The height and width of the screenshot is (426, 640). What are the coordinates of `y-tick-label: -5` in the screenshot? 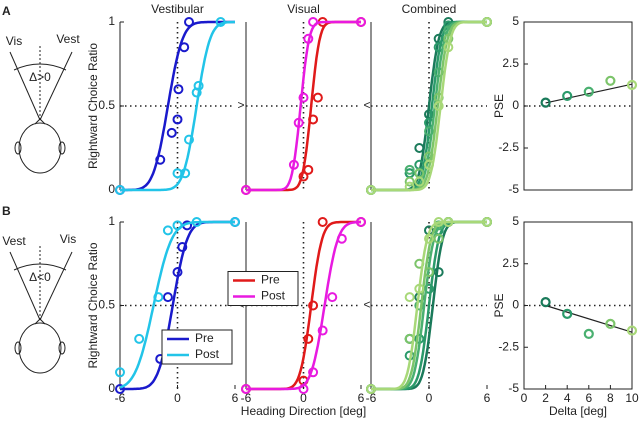 It's located at (513, 388).